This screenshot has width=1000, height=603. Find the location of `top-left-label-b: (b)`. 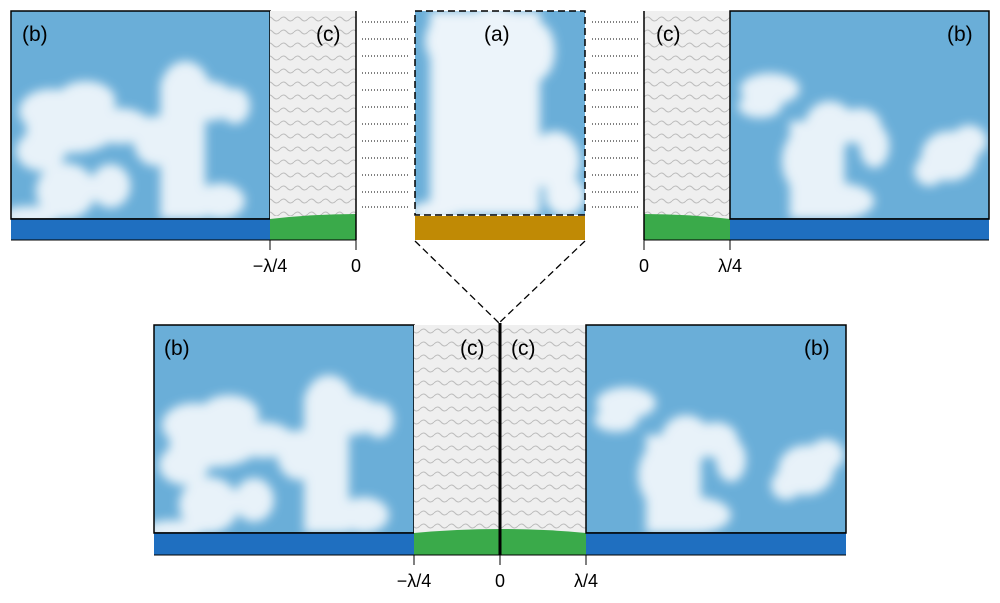

top-left-label-b: (b) is located at coordinates (35, 34).